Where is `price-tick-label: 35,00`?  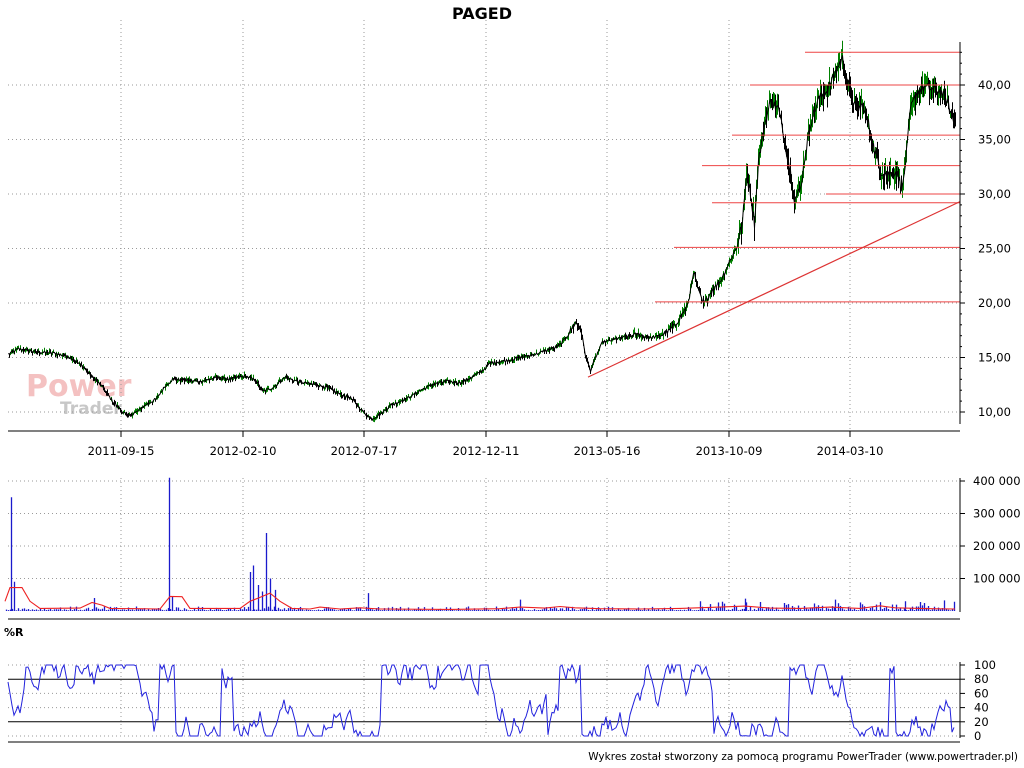
price-tick-label: 35,00 is located at coordinates (994, 140).